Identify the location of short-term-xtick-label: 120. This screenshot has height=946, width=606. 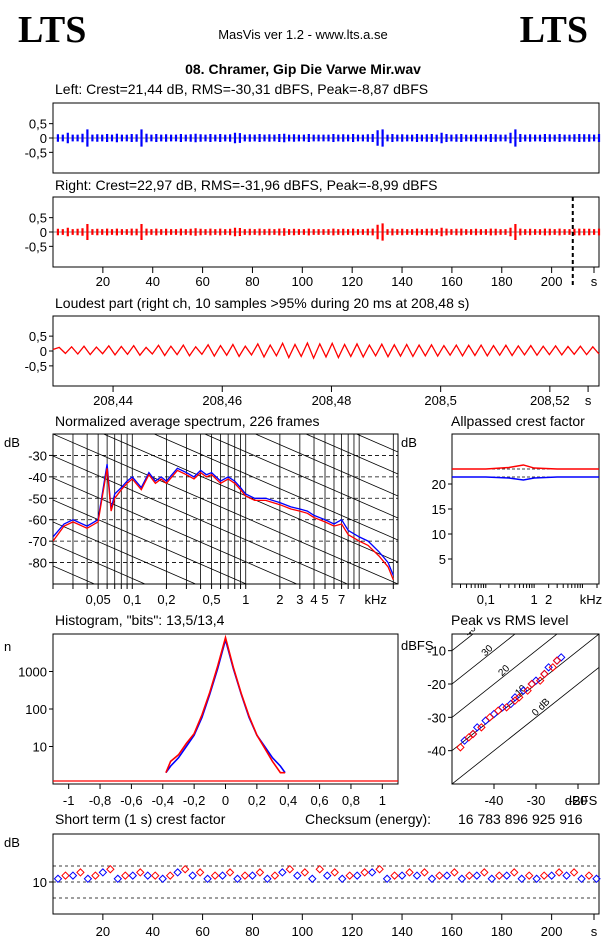
(352, 931).